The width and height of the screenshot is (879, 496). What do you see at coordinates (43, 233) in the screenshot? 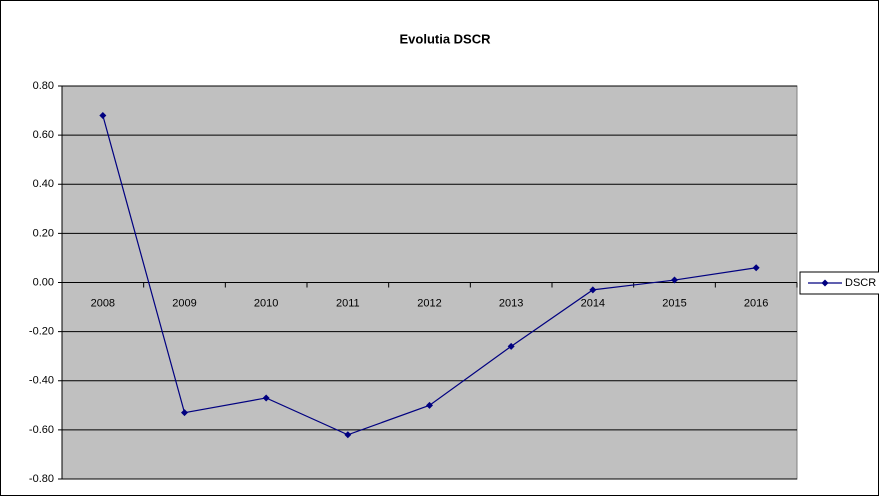
I see `y-tick-label: 0.20` at bounding box center [43, 233].